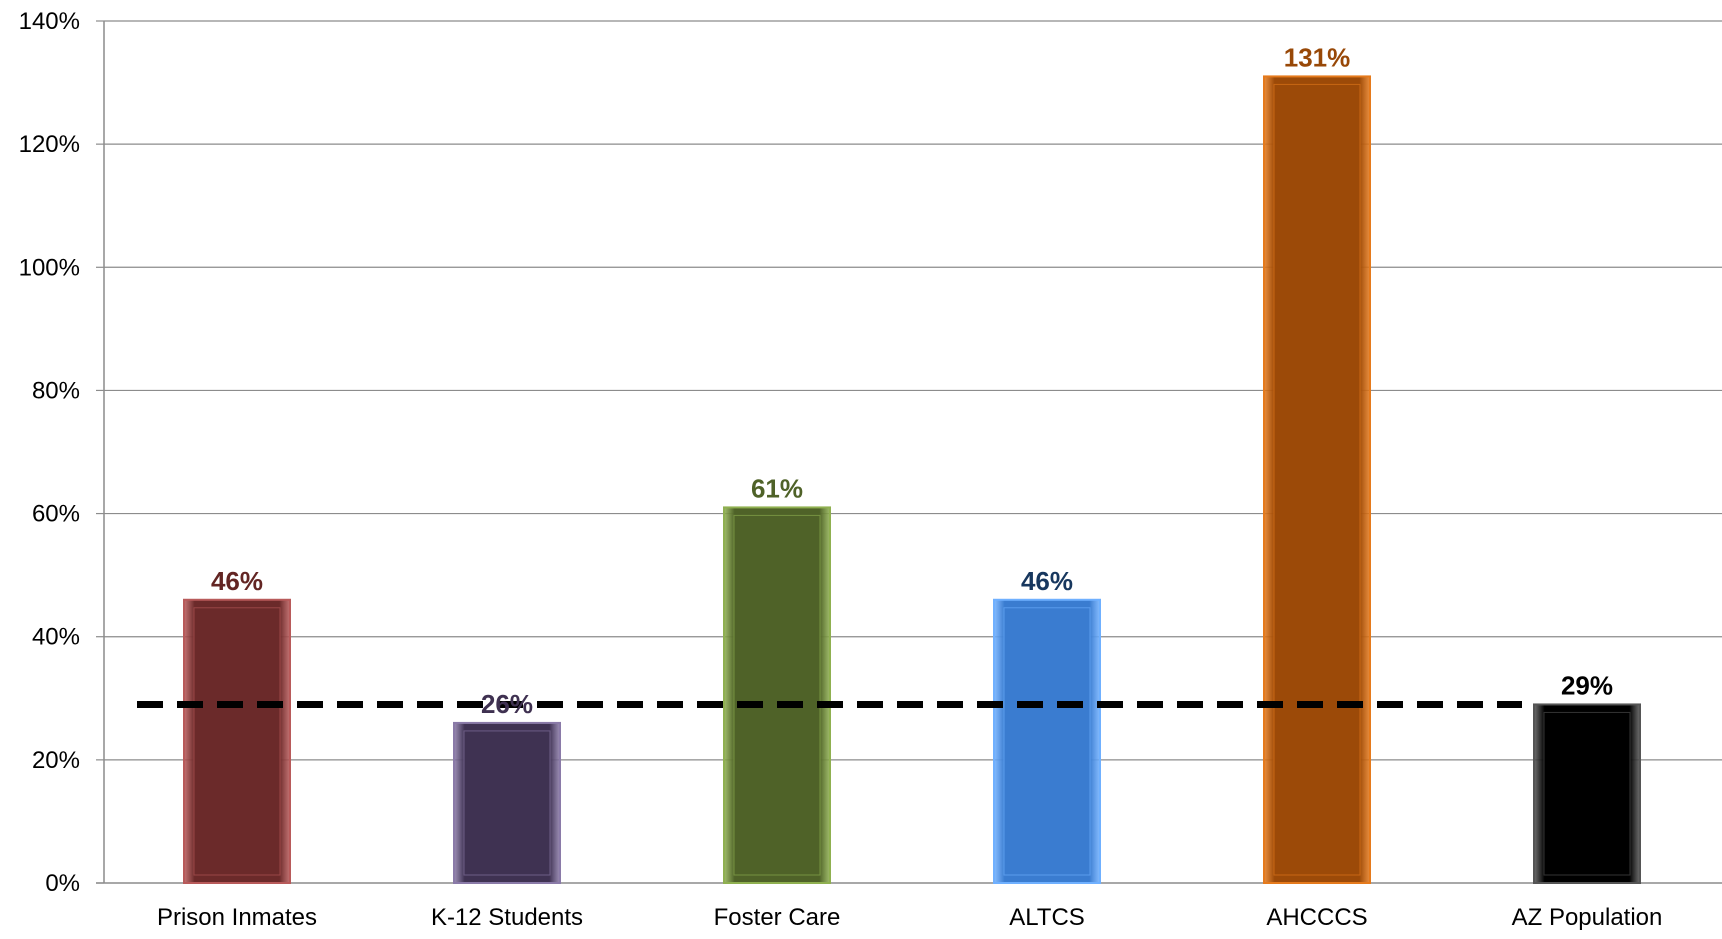 The image size is (1722, 939). I want to click on x-category-label: Foster Care, so click(777, 917).